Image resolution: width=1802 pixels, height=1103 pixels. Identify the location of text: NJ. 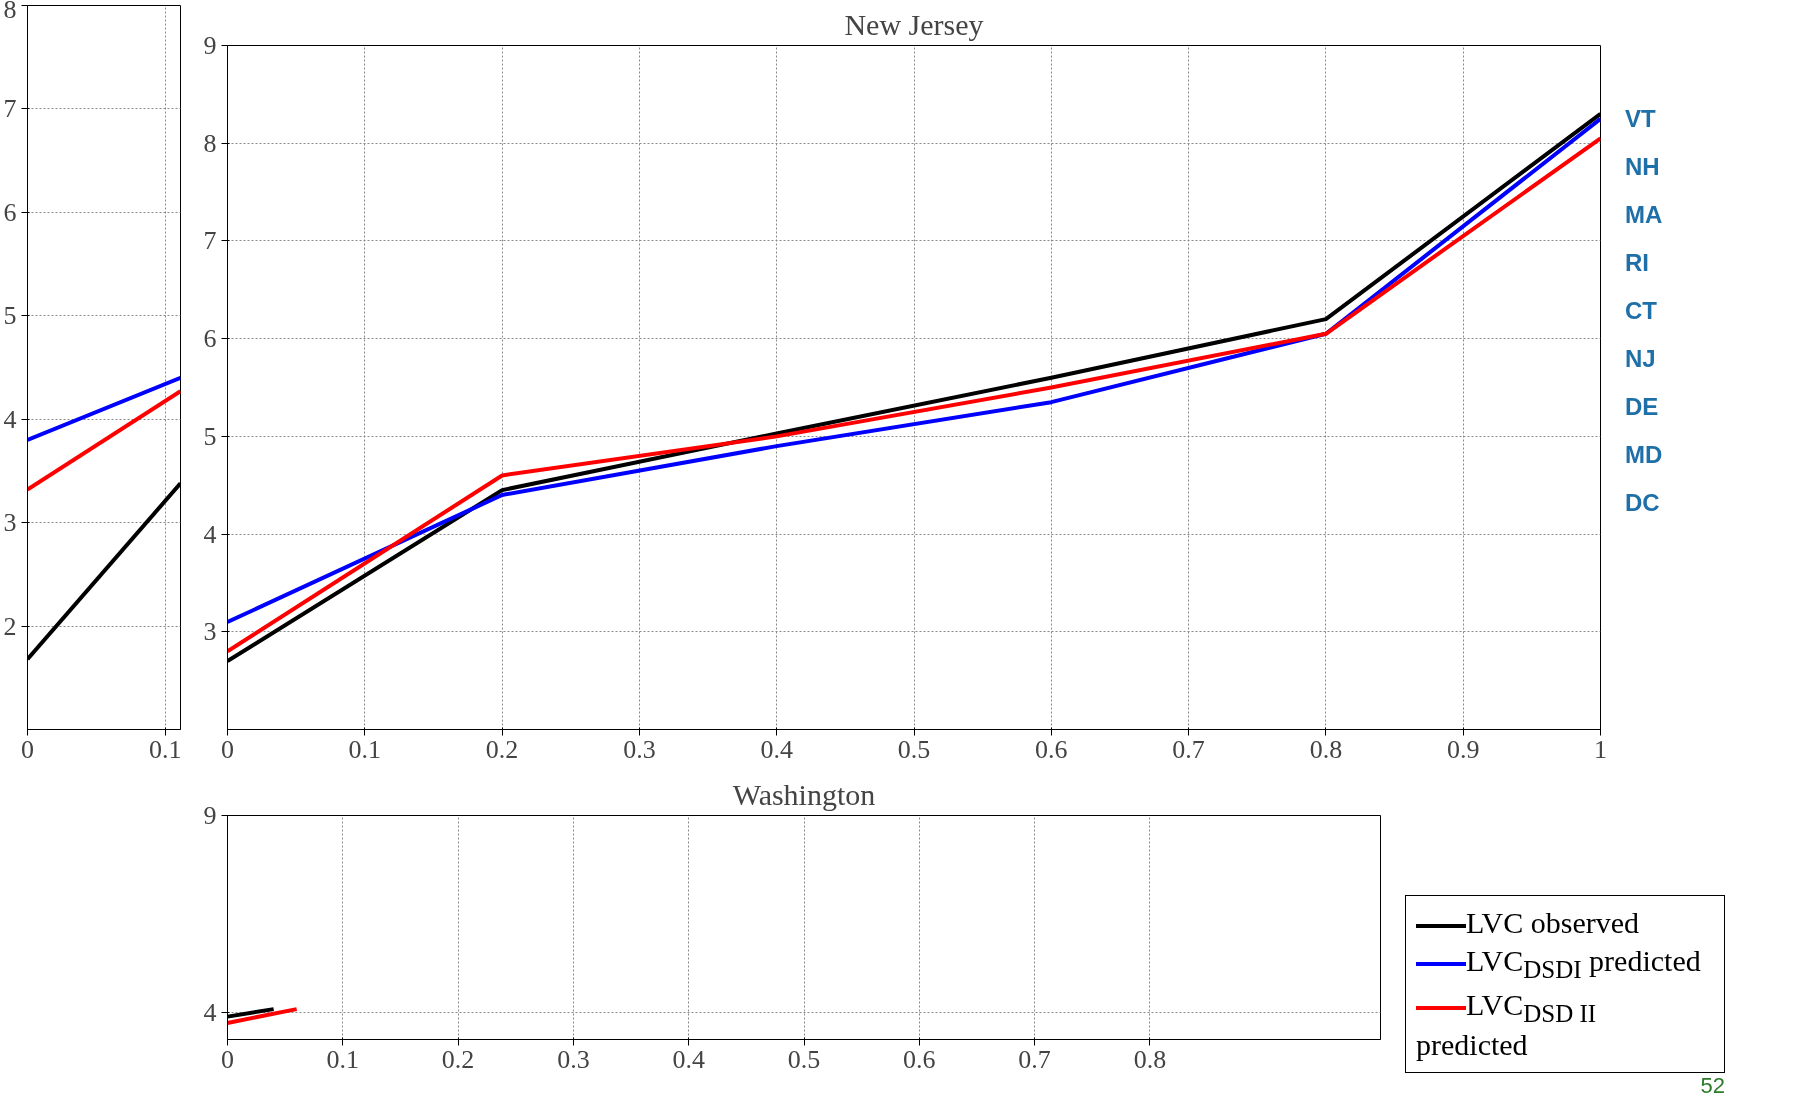
(1640, 358).